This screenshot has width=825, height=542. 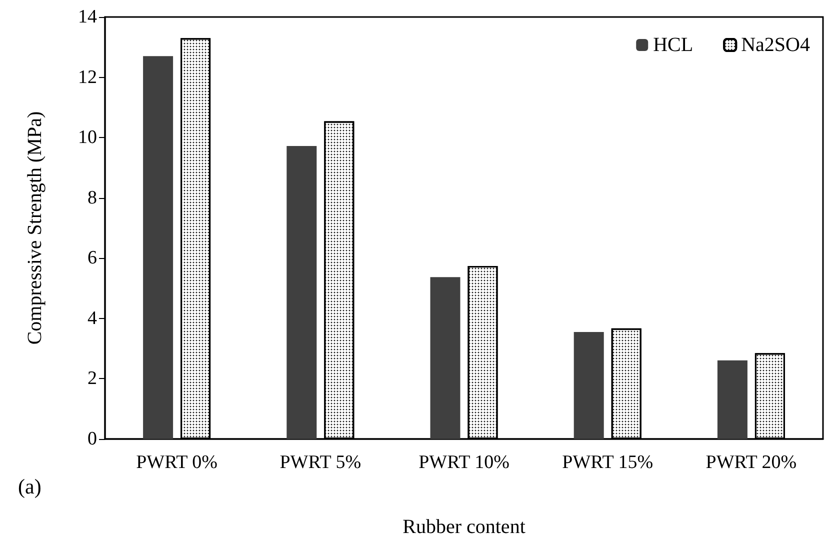 I want to click on x-tick-label: PWRT 20%, so click(x=751, y=462).